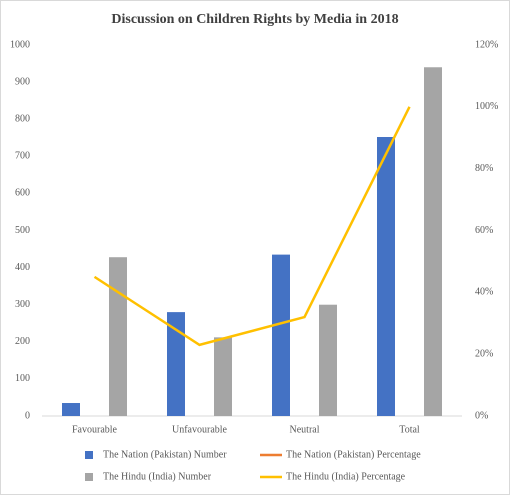  What do you see at coordinates (22, 341) in the screenshot?
I see `y-tick-label: 200` at bounding box center [22, 341].